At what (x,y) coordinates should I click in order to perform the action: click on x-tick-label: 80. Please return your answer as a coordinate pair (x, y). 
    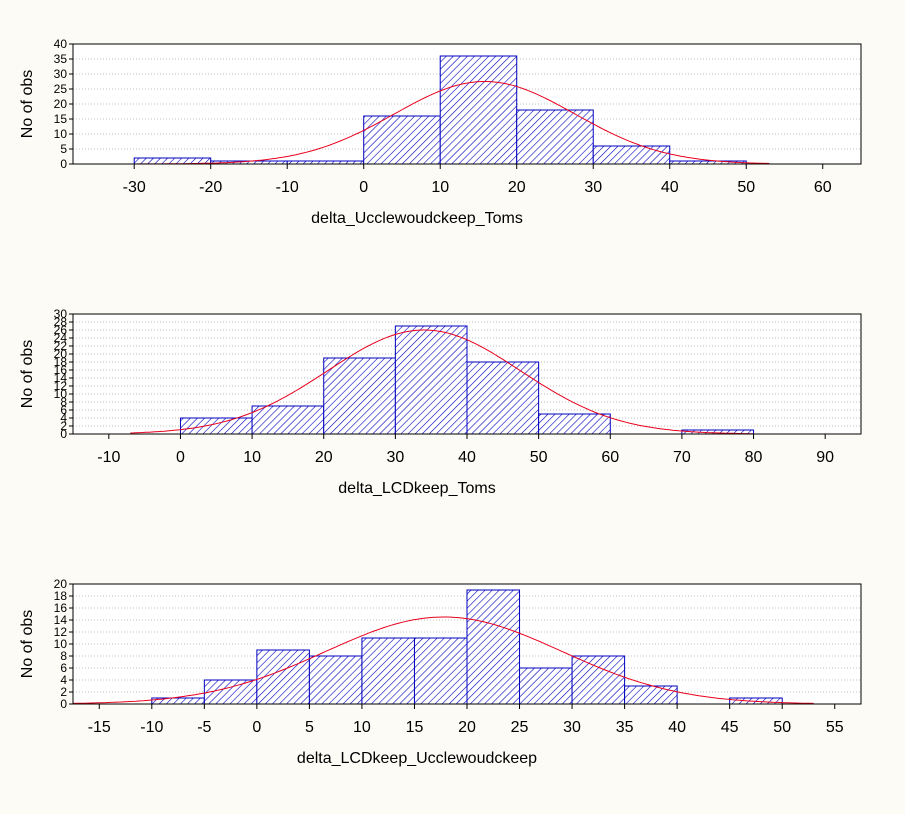
    Looking at the image, I should click on (754, 457).